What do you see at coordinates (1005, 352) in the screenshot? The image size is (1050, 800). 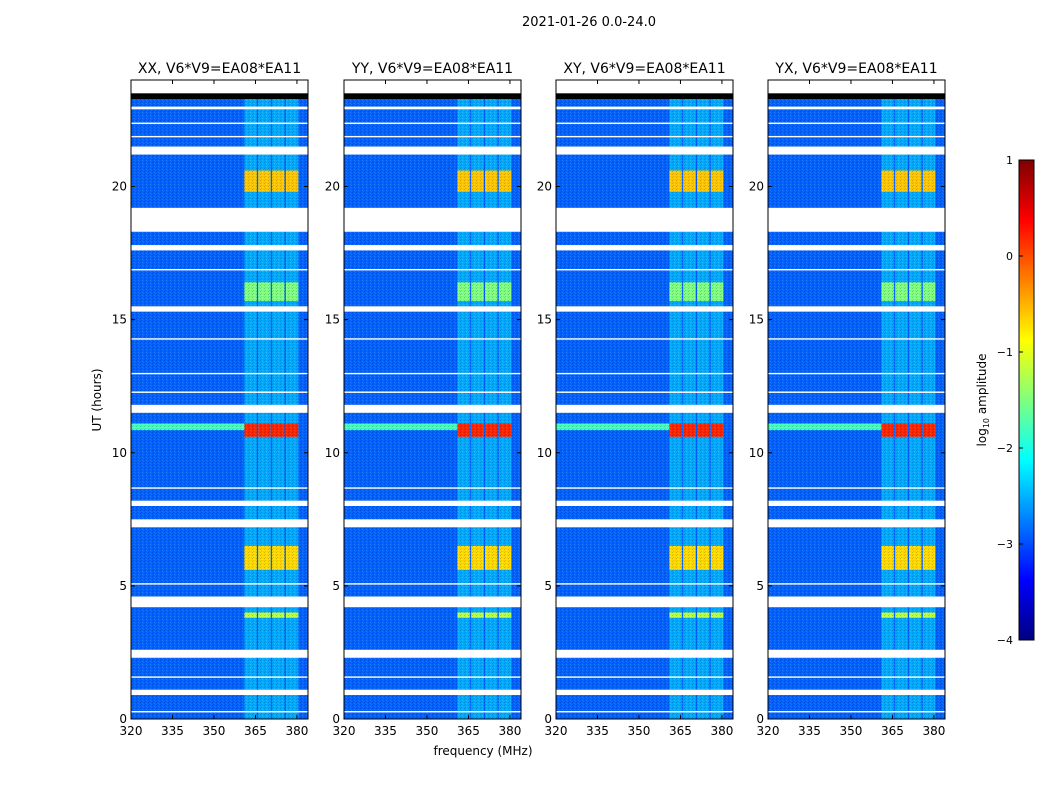 I see `colorbar-tick-label: −1` at bounding box center [1005, 352].